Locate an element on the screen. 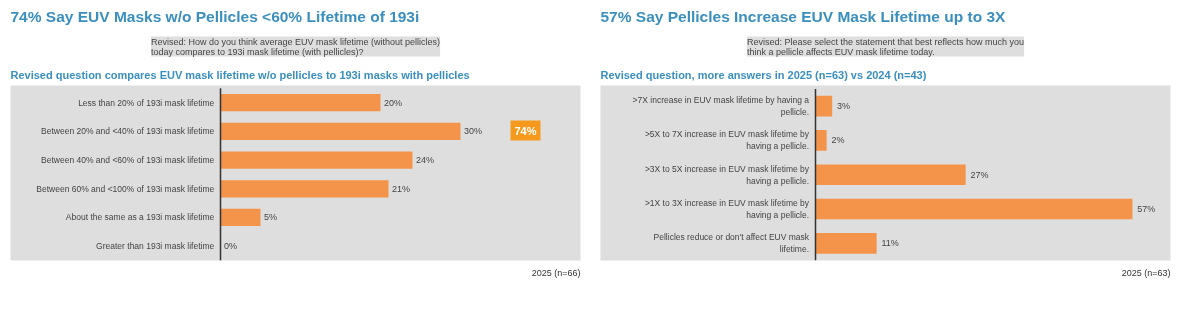 The height and width of the screenshot is (332, 1200). y-tick-label: Pellicles reduce or don't affect EUV mask lifetime. is located at coordinates (731, 243).